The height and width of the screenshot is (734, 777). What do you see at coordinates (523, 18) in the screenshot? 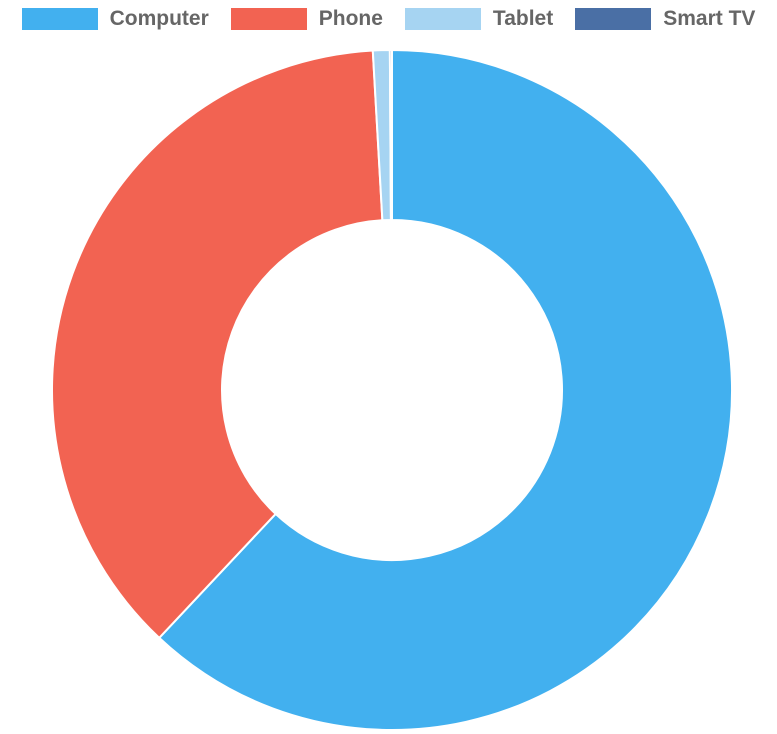
I see `legend-label-tablet: Tablet` at bounding box center [523, 18].